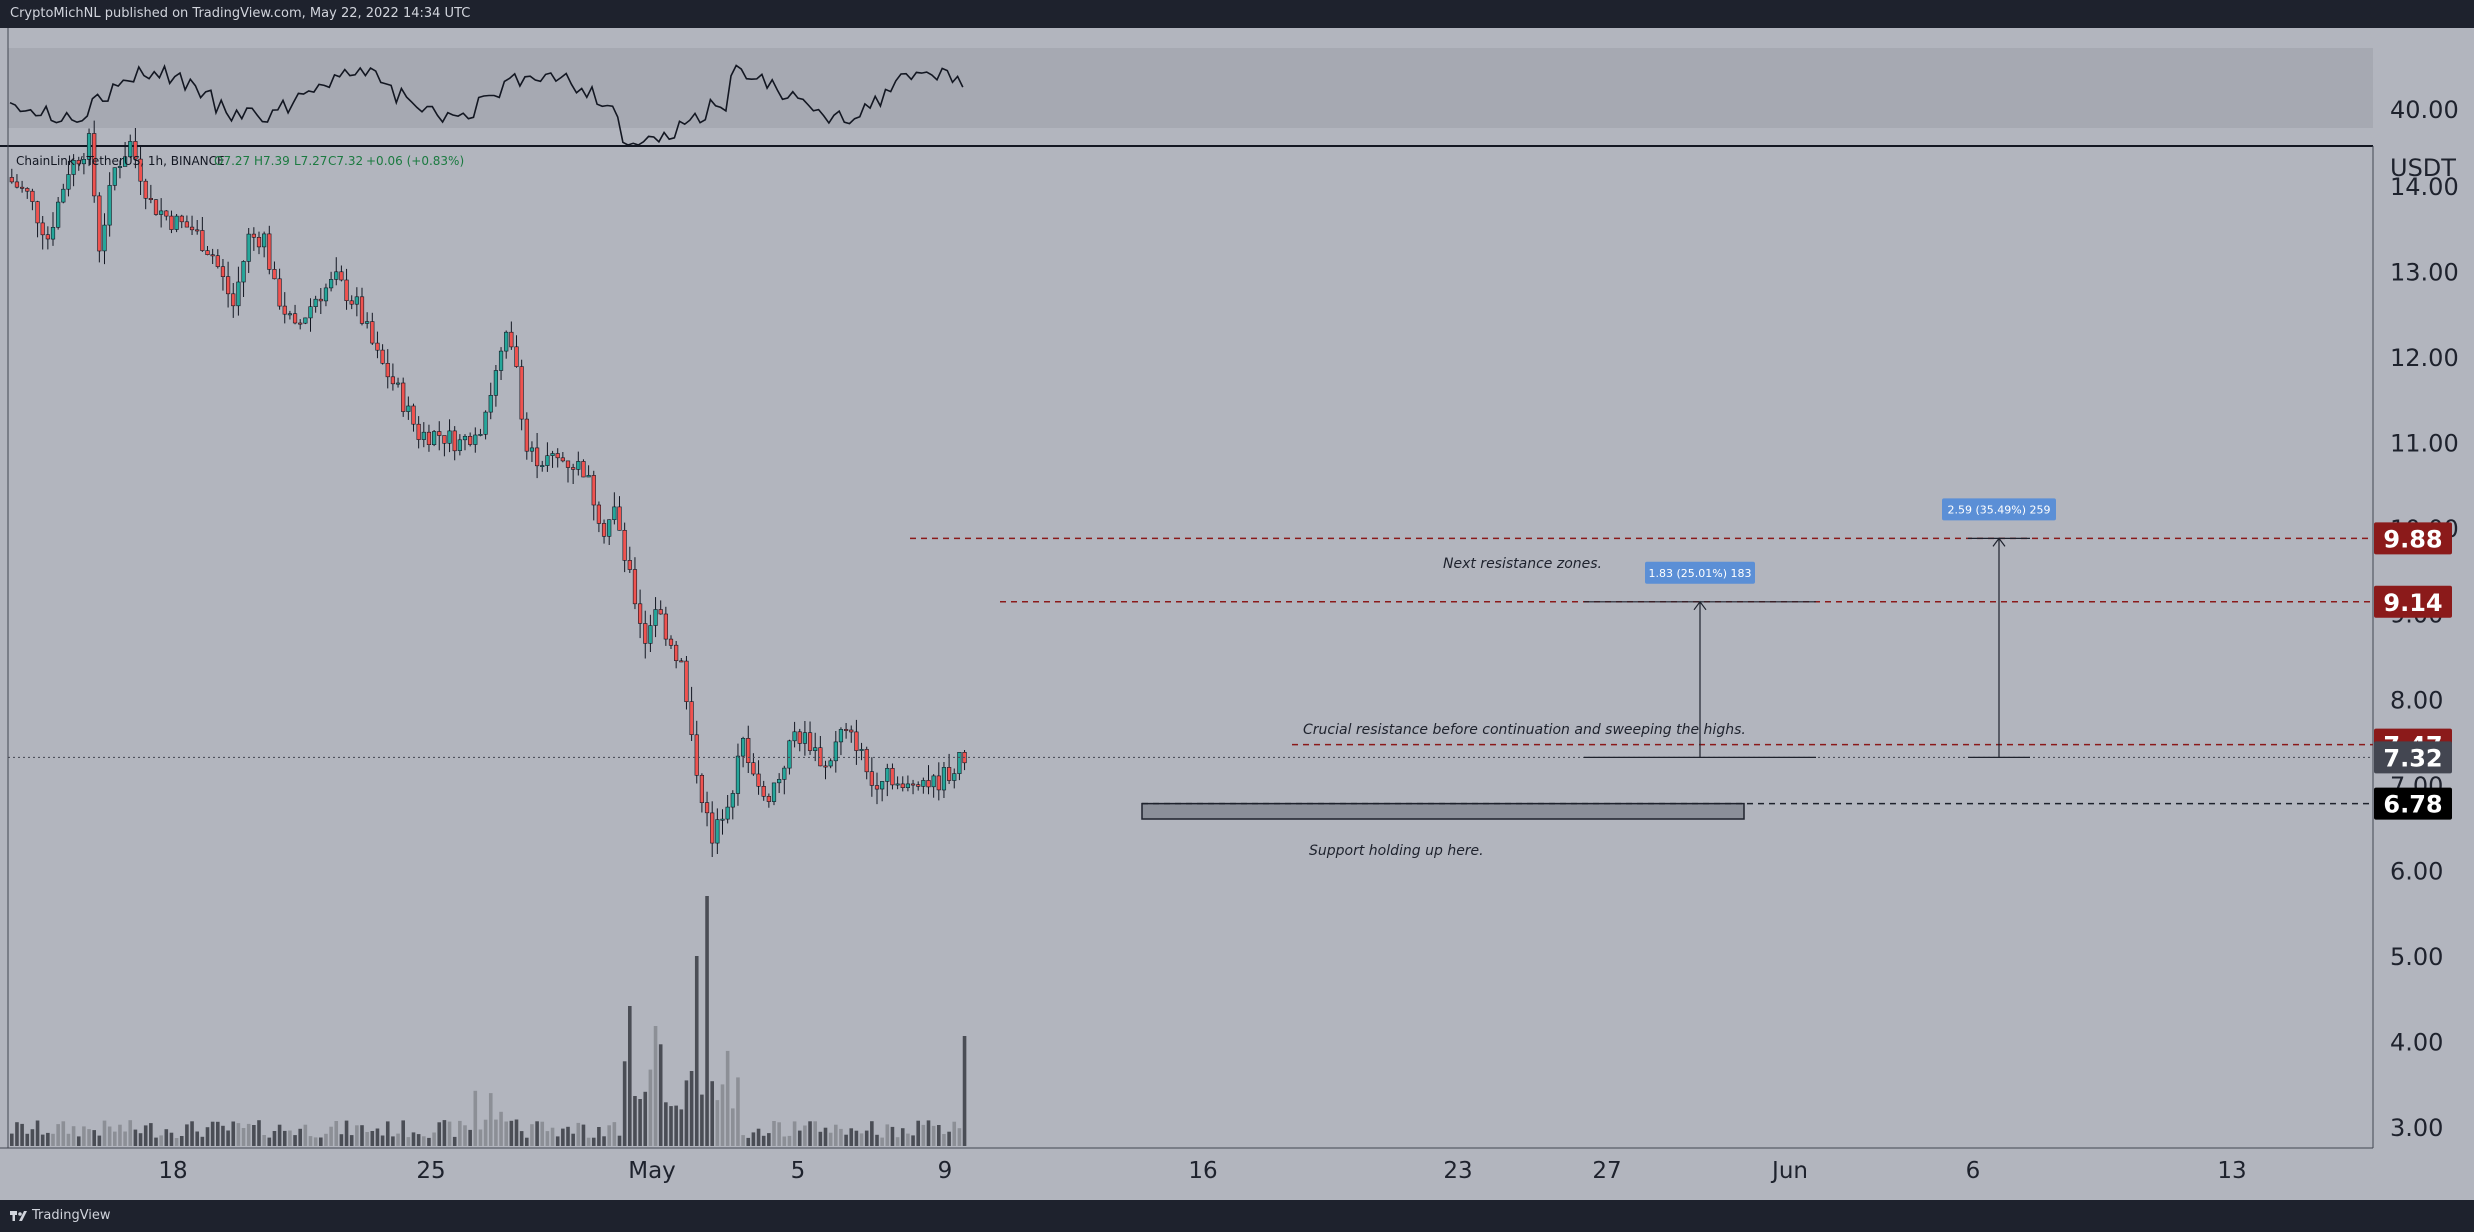 Image resolution: width=2474 pixels, height=1232 pixels. Describe the element at coordinates (2413, 757) in the screenshot. I see `price-tag-7-32: 7.32` at that location.